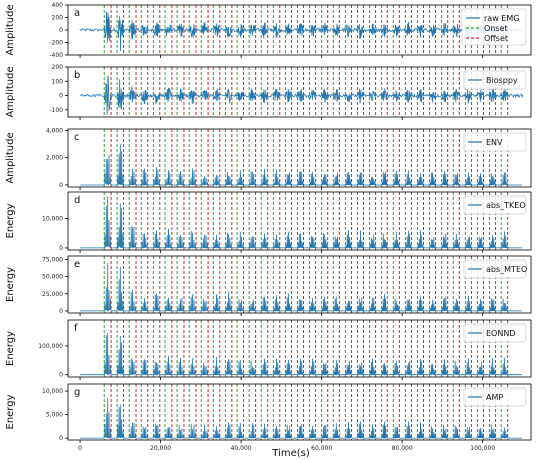  I want to click on signal-line-a, so click(301, 31).